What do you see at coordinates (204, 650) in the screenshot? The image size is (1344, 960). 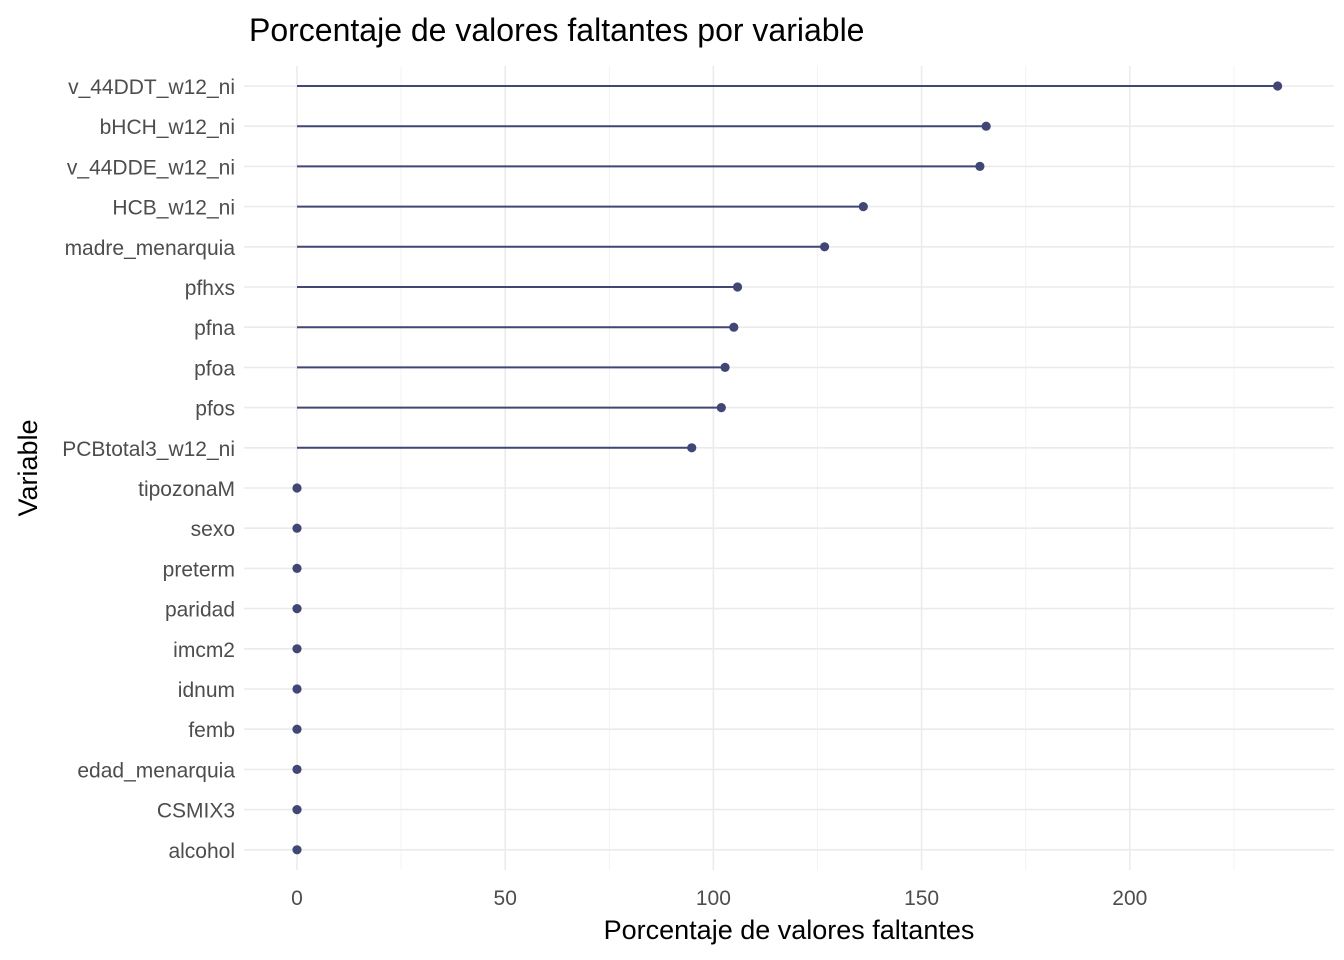 I see `y-tick-label: imcm2` at bounding box center [204, 650].